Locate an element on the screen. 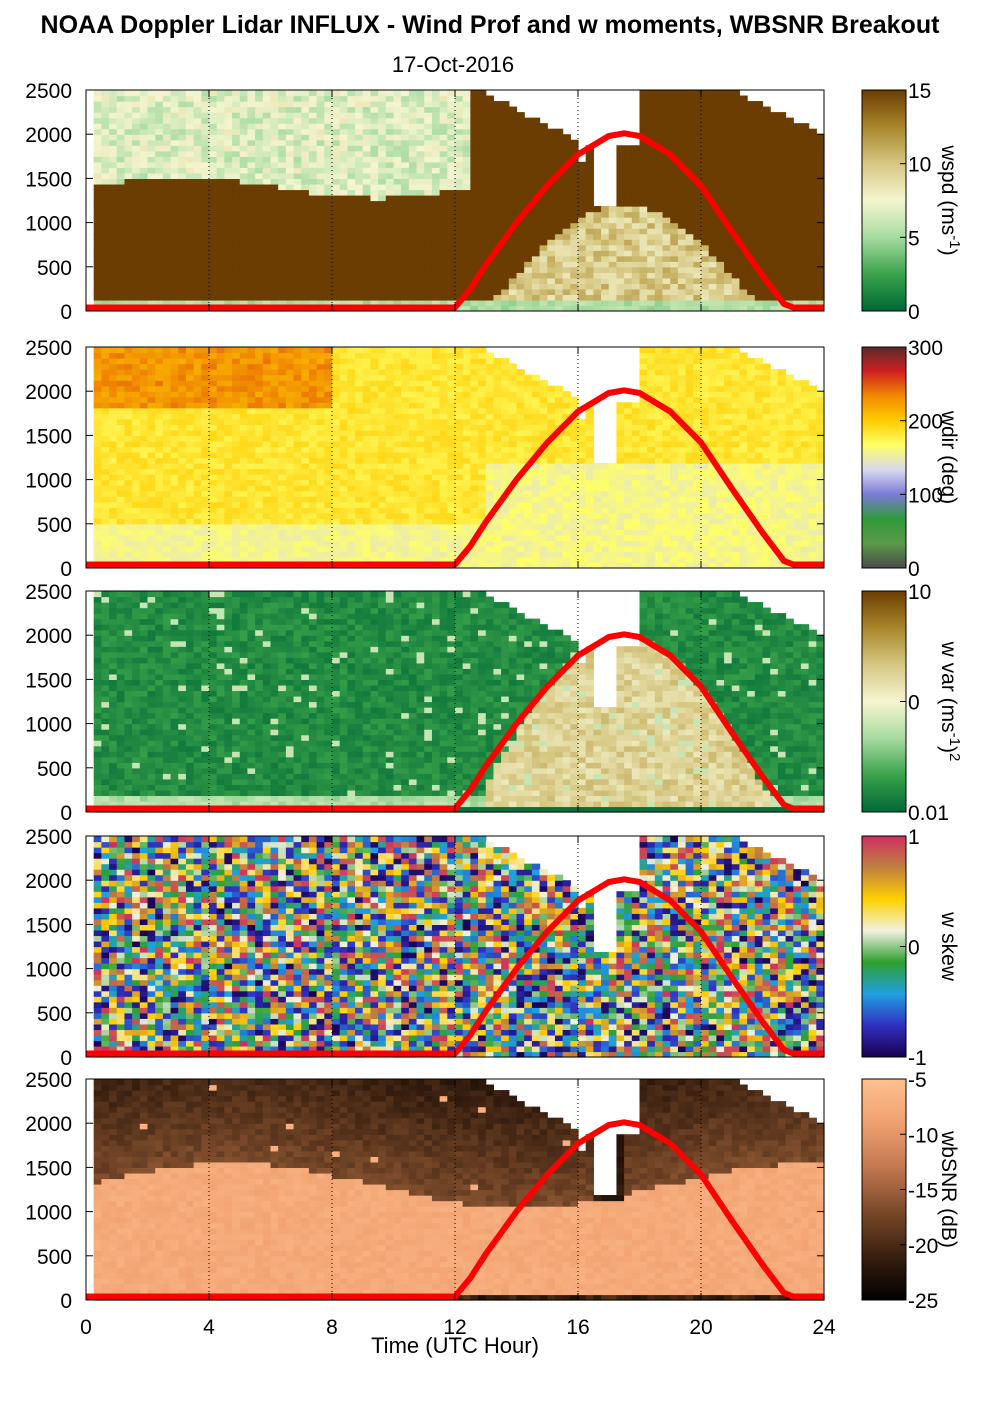  colorbar-label: wspd (ms-1) is located at coordinates (950, 199).